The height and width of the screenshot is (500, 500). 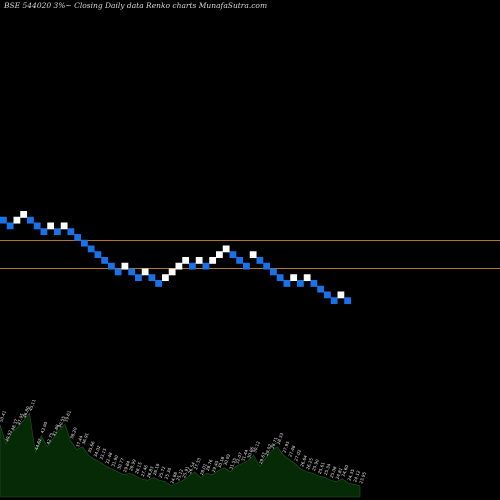 I want to click on volume-label: 29.40, so click(x=215, y=466).